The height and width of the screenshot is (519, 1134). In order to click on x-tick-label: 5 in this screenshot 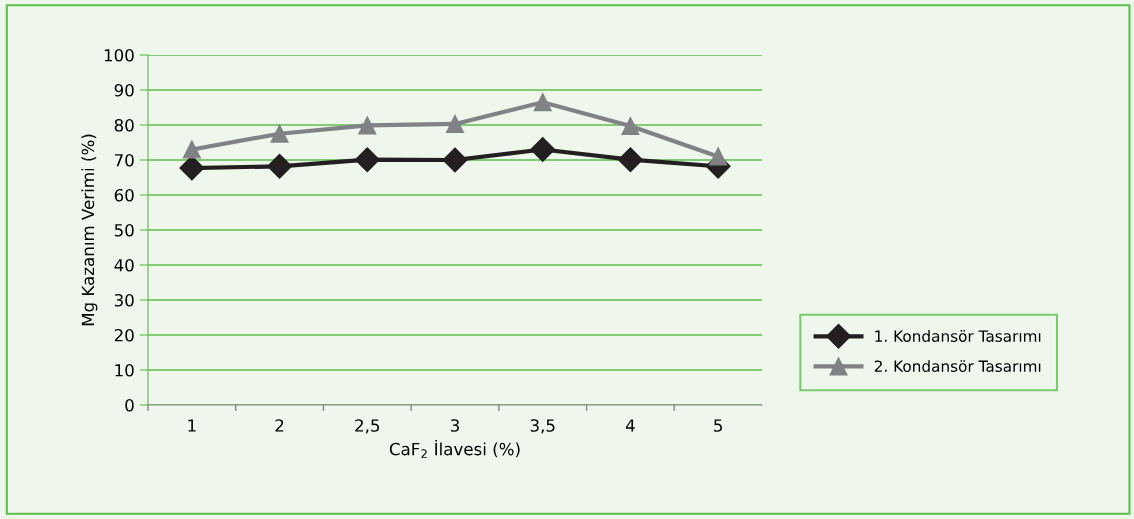, I will do `click(718, 425)`.